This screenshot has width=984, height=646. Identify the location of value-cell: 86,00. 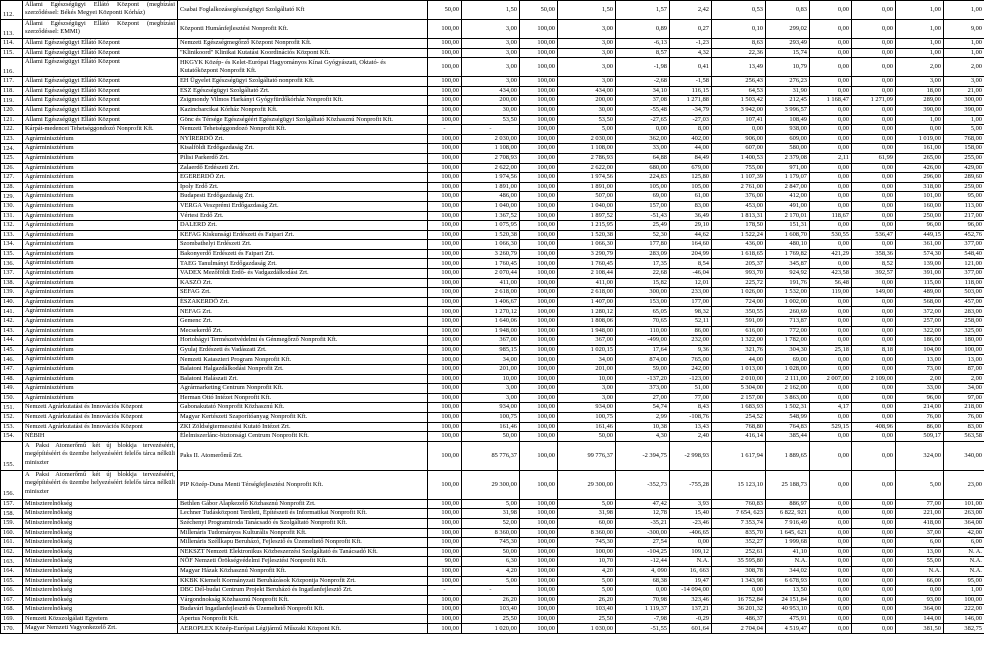
(919, 427).